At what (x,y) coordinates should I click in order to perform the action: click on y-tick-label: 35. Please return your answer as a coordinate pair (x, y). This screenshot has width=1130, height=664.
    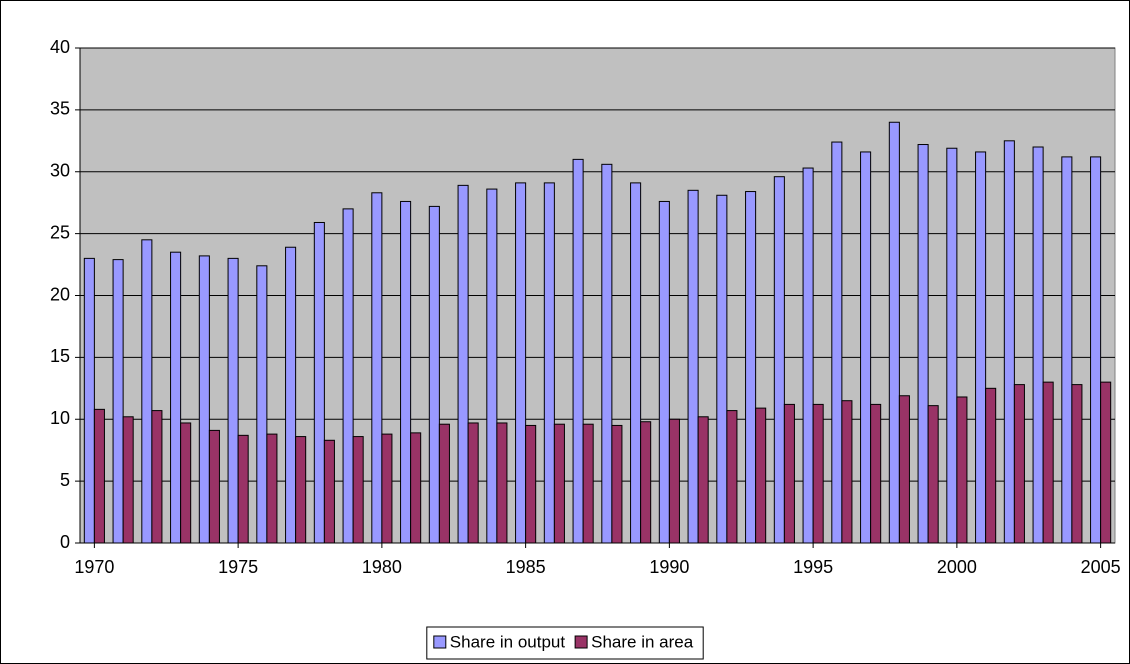
    Looking at the image, I should click on (60, 109).